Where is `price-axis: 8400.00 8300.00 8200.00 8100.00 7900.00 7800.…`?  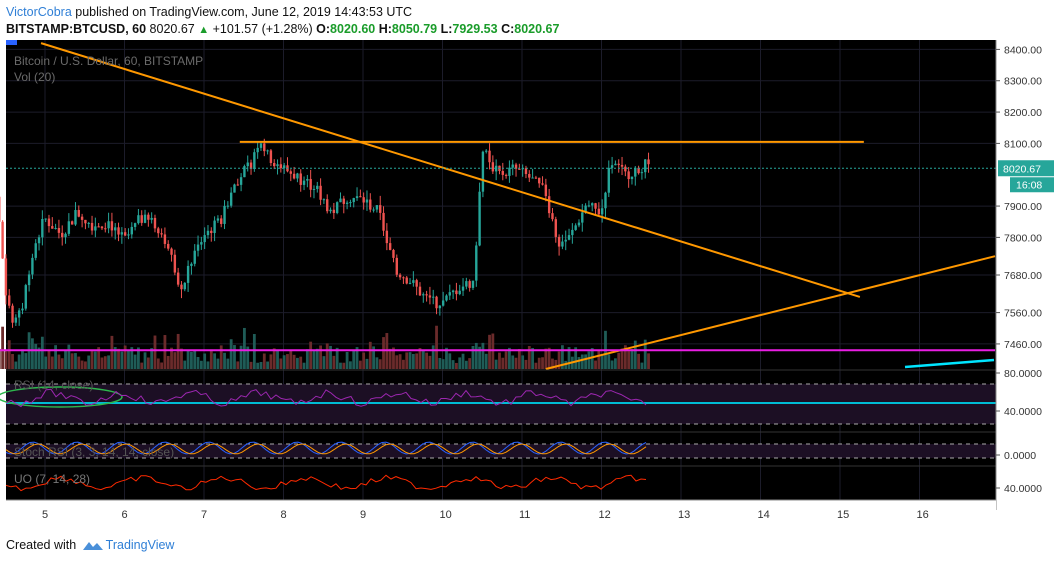 price-axis: 8400.00 8300.00 8200.00 8100.00 7900.00 7800.… is located at coordinates (1026, 275).